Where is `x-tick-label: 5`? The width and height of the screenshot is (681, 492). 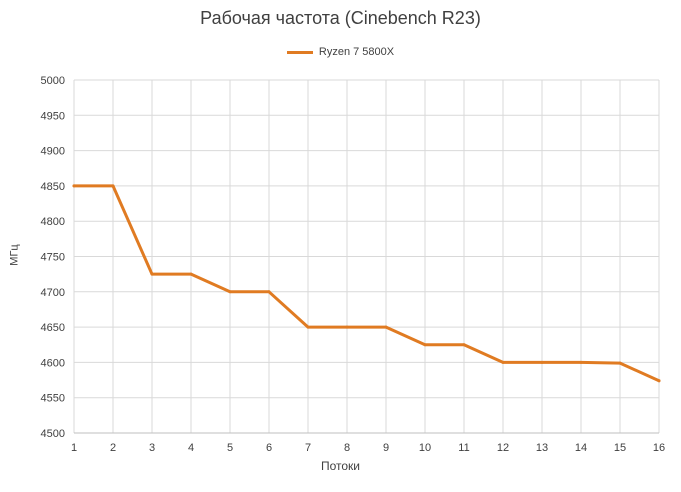
x-tick-label: 5 is located at coordinates (230, 448).